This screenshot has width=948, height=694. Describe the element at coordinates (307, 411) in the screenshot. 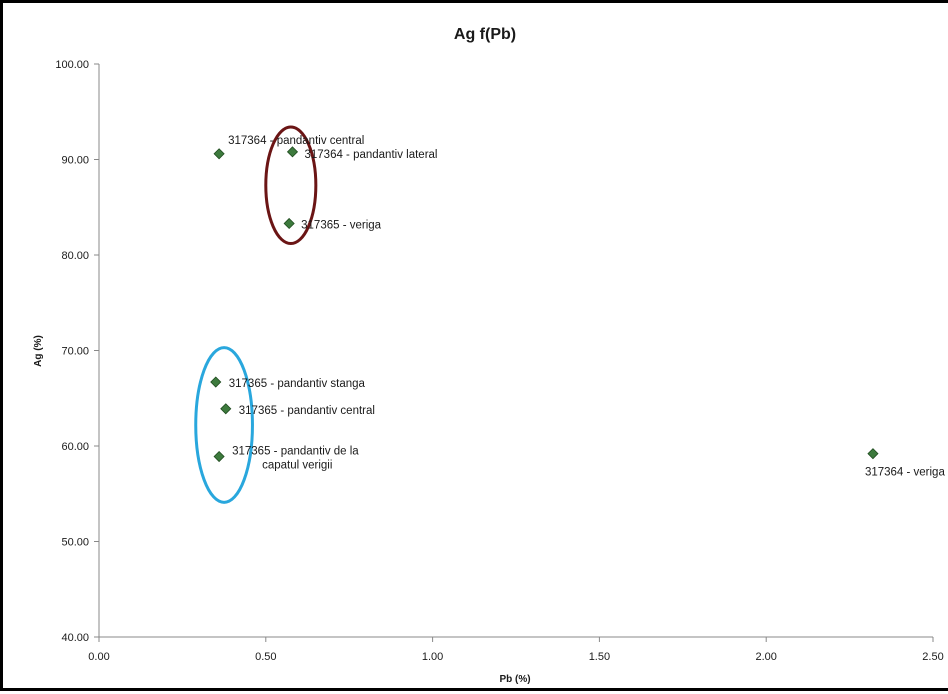

I see `data-label: 317365 - pandantiv central` at that location.